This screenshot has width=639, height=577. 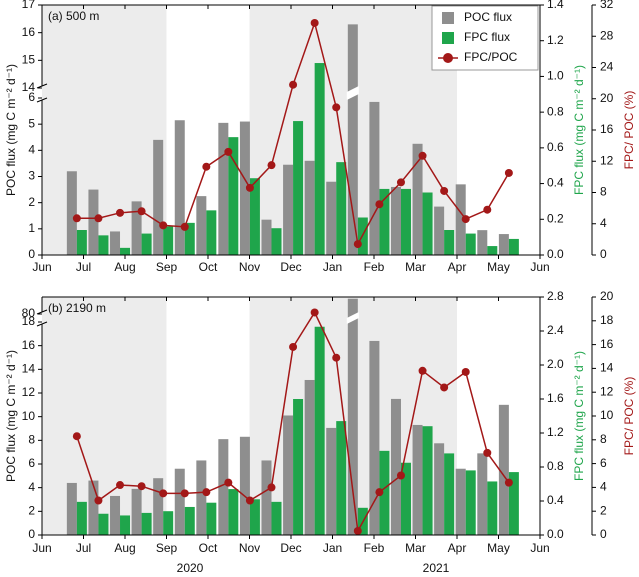 What do you see at coordinates (31, 228) in the screenshot?
I see `y-tick-label: 1` at bounding box center [31, 228].